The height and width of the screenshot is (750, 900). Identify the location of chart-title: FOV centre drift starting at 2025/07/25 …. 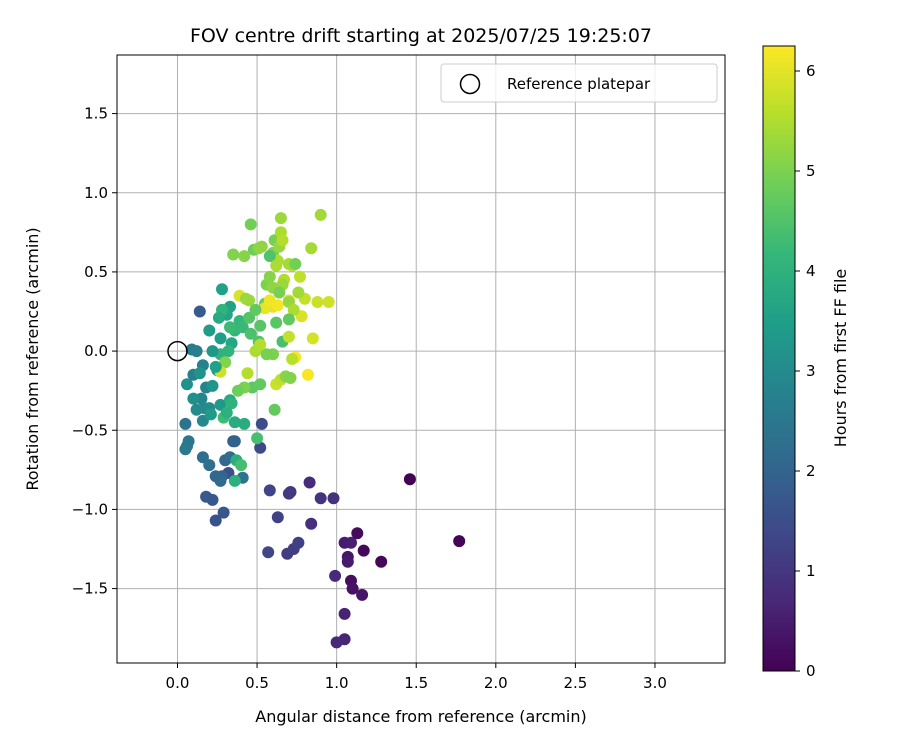
(421, 36).